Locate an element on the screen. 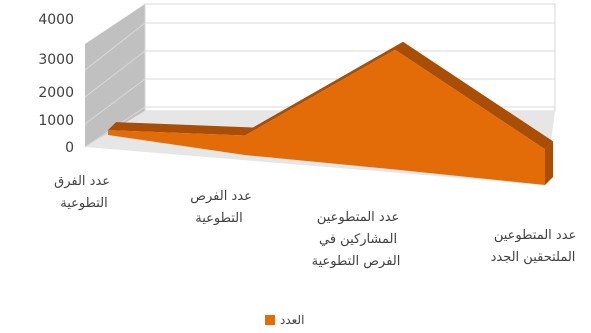 The width and height of the screenshot is (591, 333). y-axis: 4000 3000 2000 1000 0 is located at coordinates (56, 84).